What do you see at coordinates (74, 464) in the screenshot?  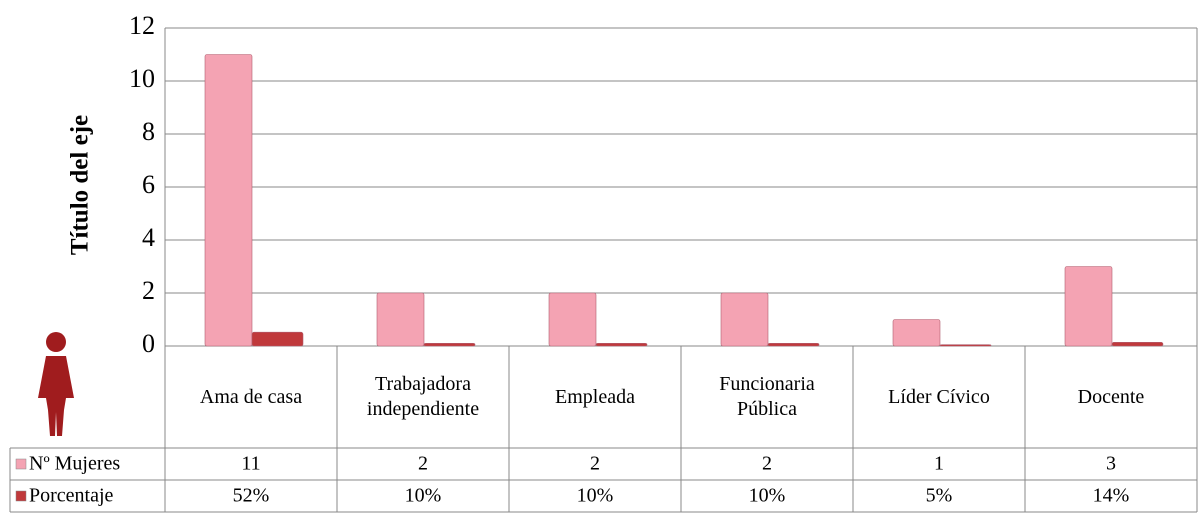 I see `legend-label: Nº Mujeres` at bounding box center [74, 464].